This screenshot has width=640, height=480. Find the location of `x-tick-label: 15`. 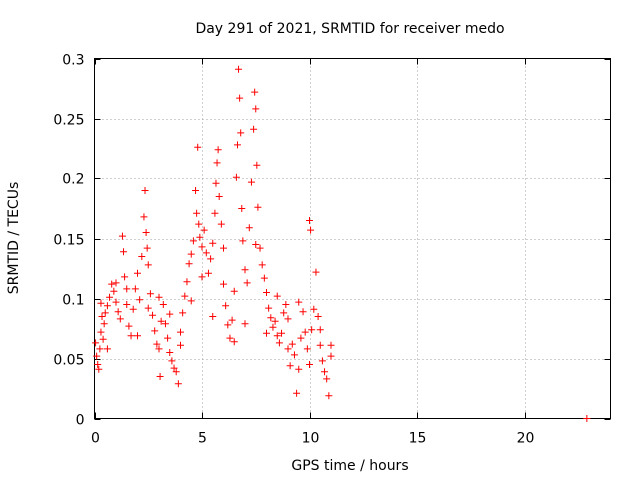

x-tick-label: 15 is located at coordinates (418, 439).